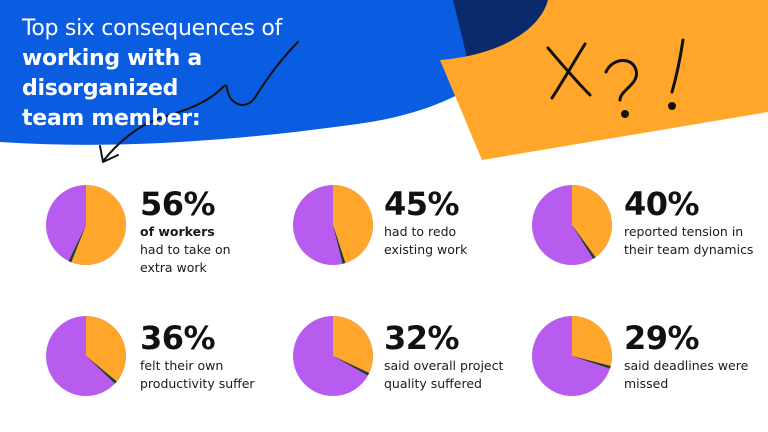  I want to click on stat-percent: 40%, so click(662, 204).